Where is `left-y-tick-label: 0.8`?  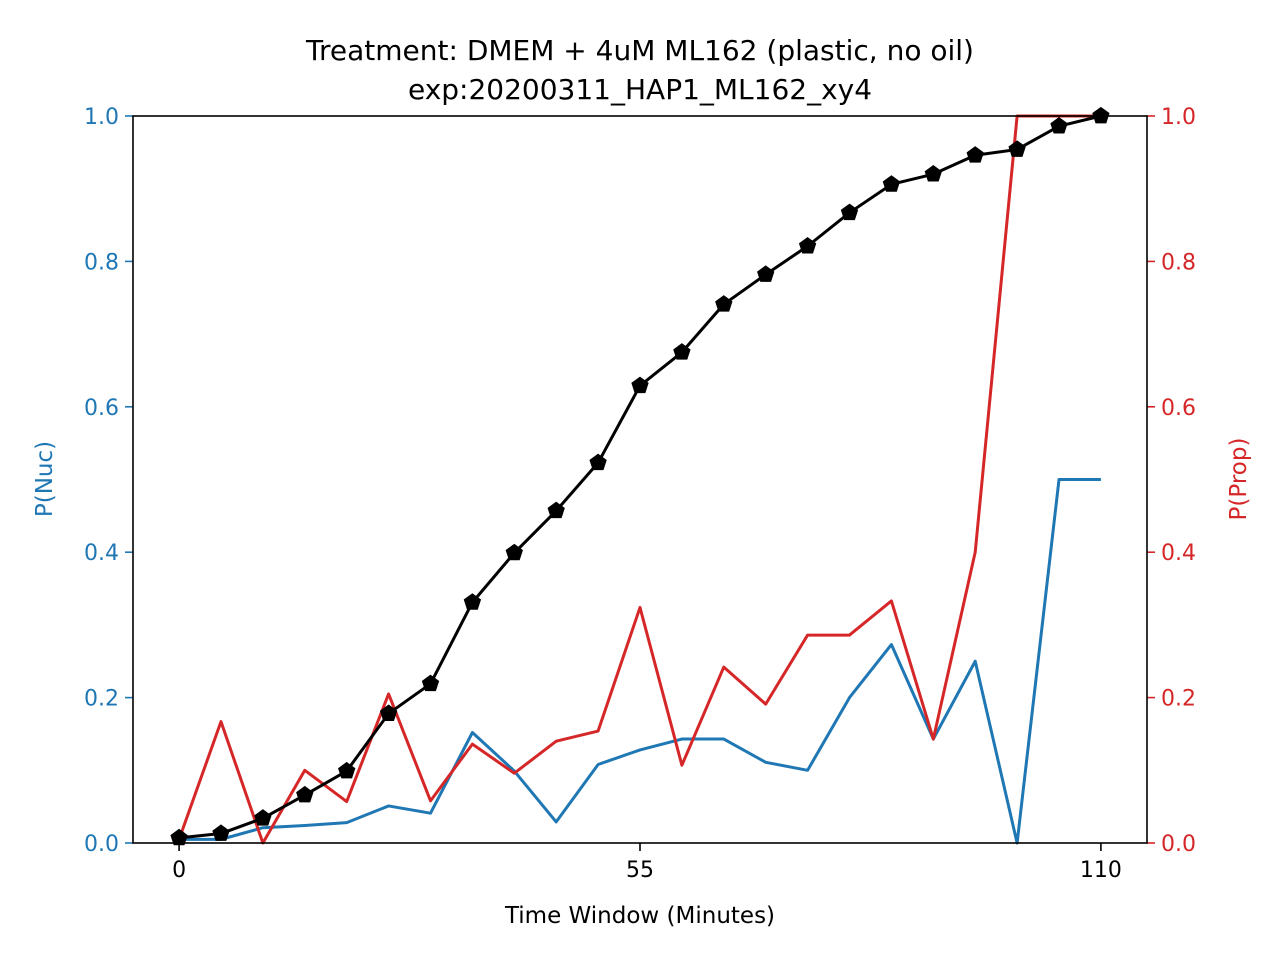
left-y-tick-label: 0.8 is located at coordinates (101, 262).